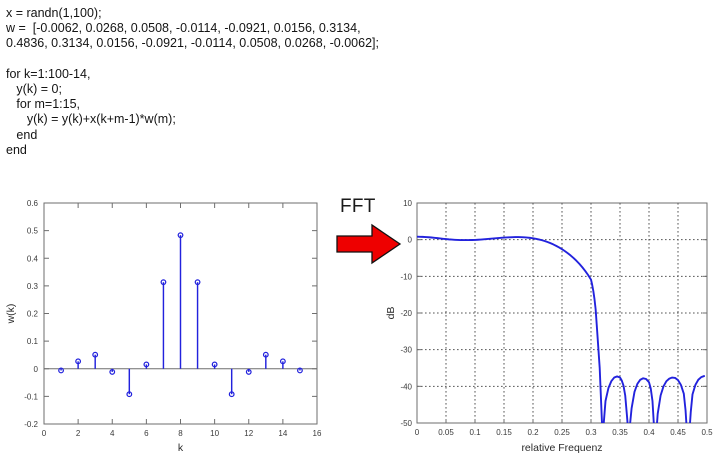 The height and width of the screenshot is (455, 720). I want to click on y-tick-label: -20, so click(406, 313).